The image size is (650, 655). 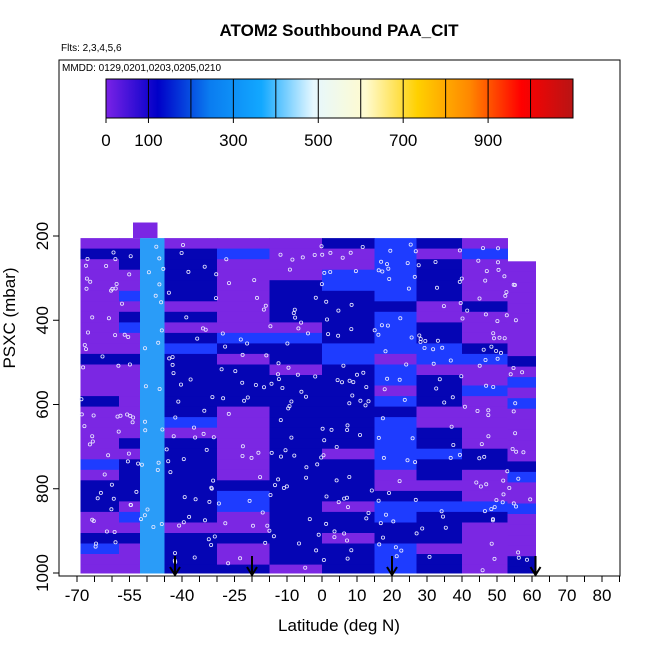 What do you see at coordinates (105, 140) in the screenshot?
I see `colorbar-tick-label: 0` at bounding box center [105, 140].